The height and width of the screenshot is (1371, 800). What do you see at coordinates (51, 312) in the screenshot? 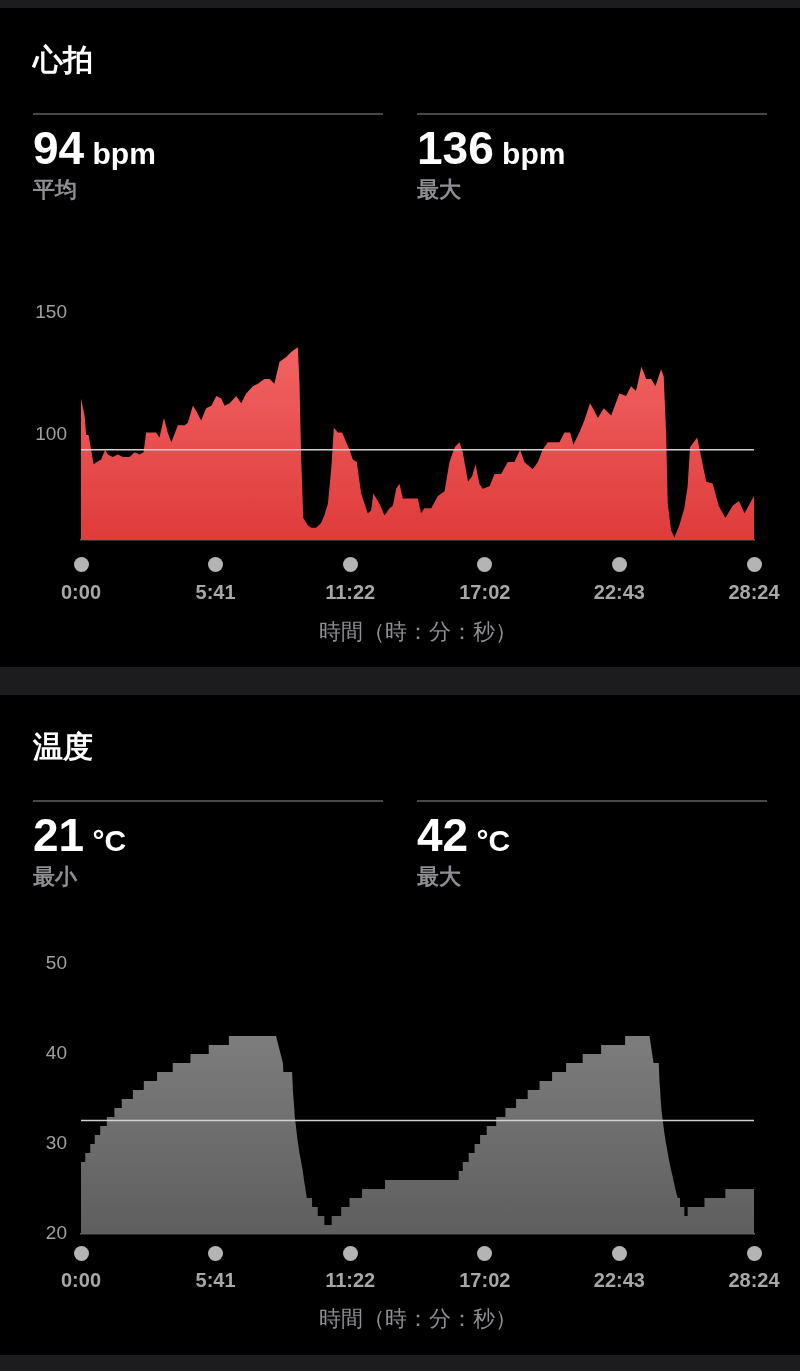
I see `y-tick-label: 150` at bounding box center [51, 312].